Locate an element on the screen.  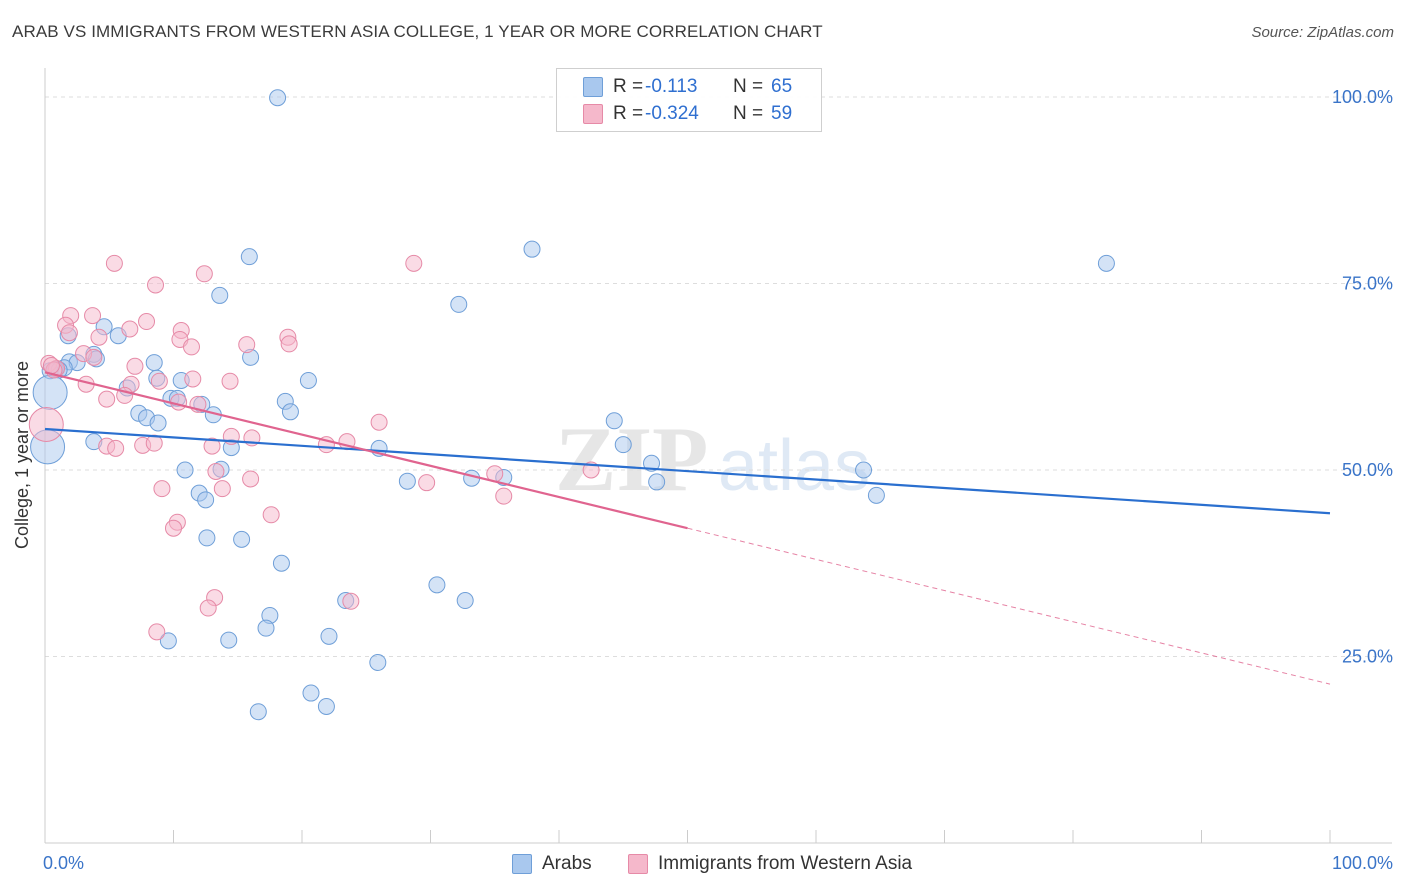
x-tick-label: 0.0% is located at coordinates (63, 863).